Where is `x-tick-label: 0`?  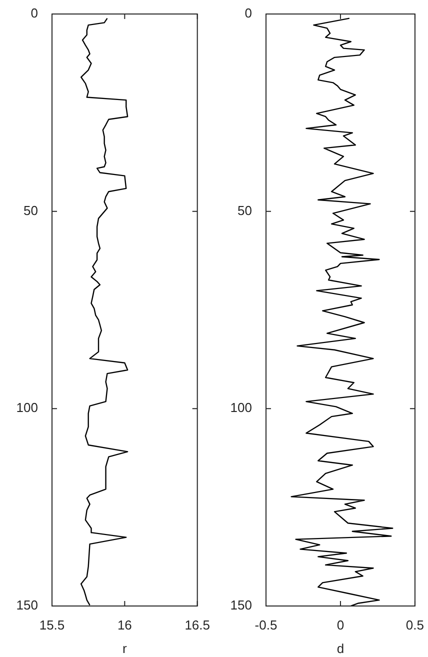 x-tick-label: 0 is located at coordinates (340, 624).